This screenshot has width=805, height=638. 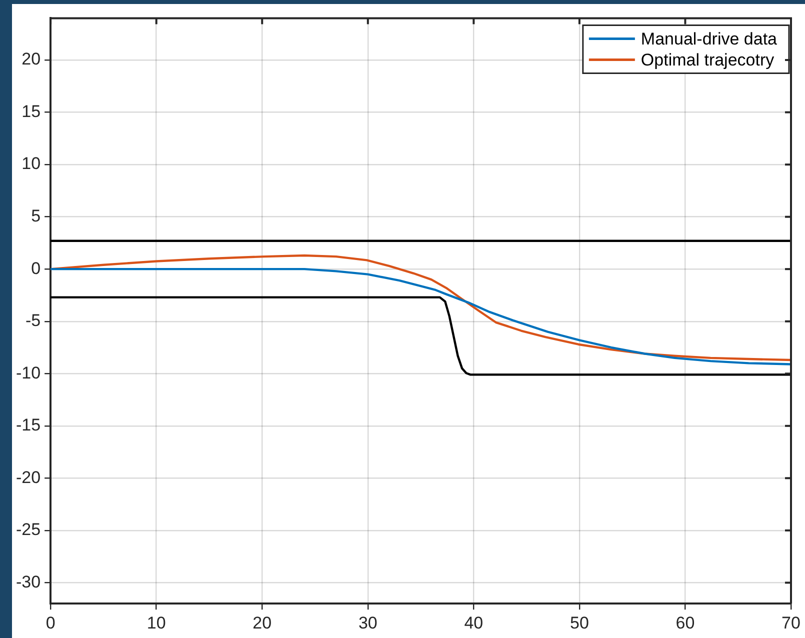 What do you see at coordinates (36, 216) in the screenshot?
I see `y-tick-label: 5` at bounding box center [36, 216].